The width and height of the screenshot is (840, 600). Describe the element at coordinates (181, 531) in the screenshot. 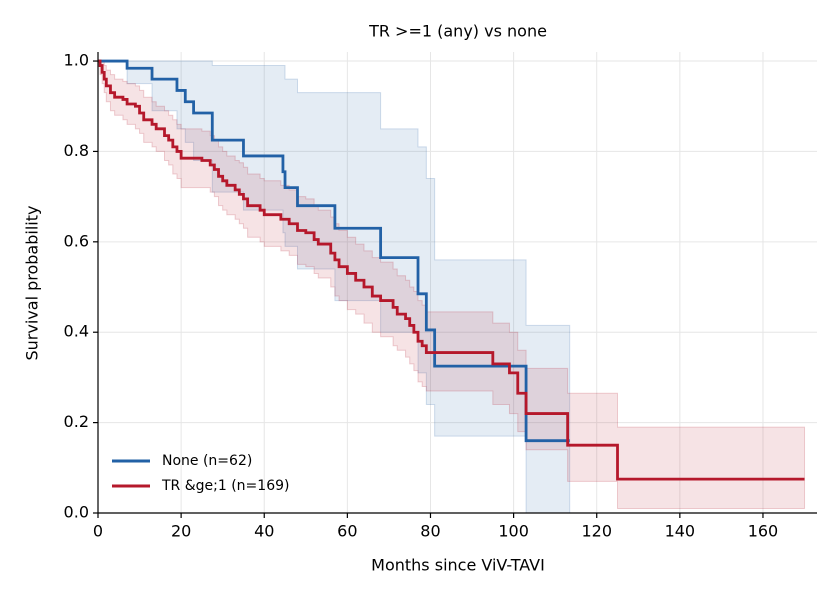

I see `x-tick-label: 20` at that location.